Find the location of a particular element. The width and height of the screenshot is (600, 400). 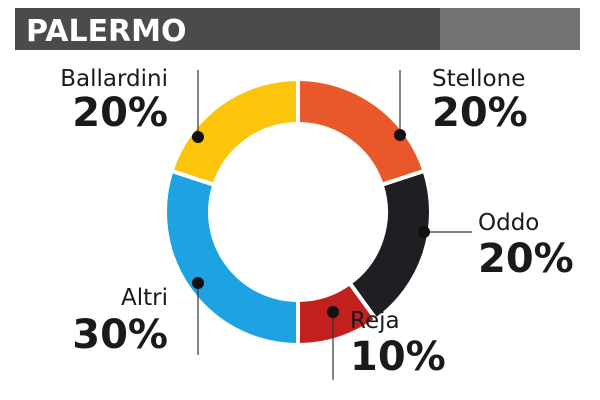

slice-value-label: 30% is located at coordinates (120, 335).